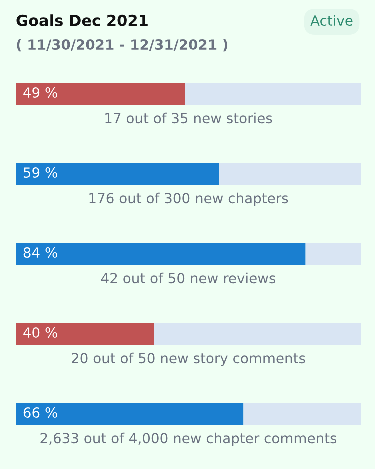 The width and height of the screenshot is (375, 469). Describe the element at coordinates (189, 359) in the screenshot. I see `y-tick-label: 20 out of 50 new story comments` at that location.